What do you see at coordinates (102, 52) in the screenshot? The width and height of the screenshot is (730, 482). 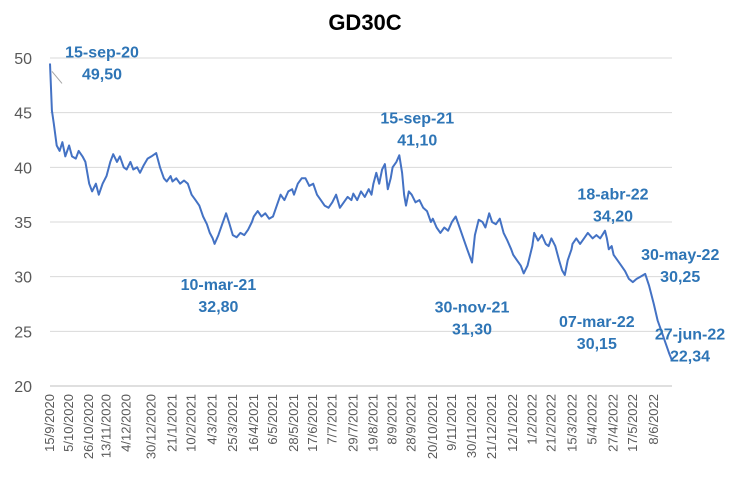 I see `annotation-date: 15-sep-20` at bounding box center [102, 52].